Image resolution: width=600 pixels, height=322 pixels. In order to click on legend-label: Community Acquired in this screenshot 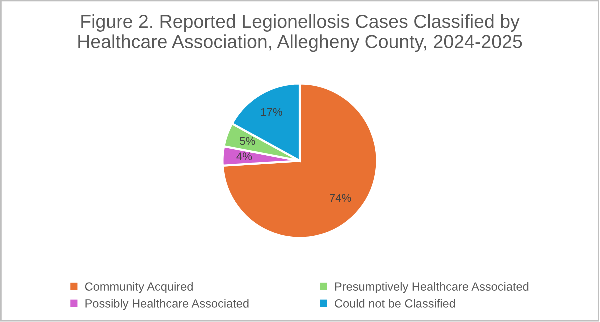, I will do `click(139, 288)`.